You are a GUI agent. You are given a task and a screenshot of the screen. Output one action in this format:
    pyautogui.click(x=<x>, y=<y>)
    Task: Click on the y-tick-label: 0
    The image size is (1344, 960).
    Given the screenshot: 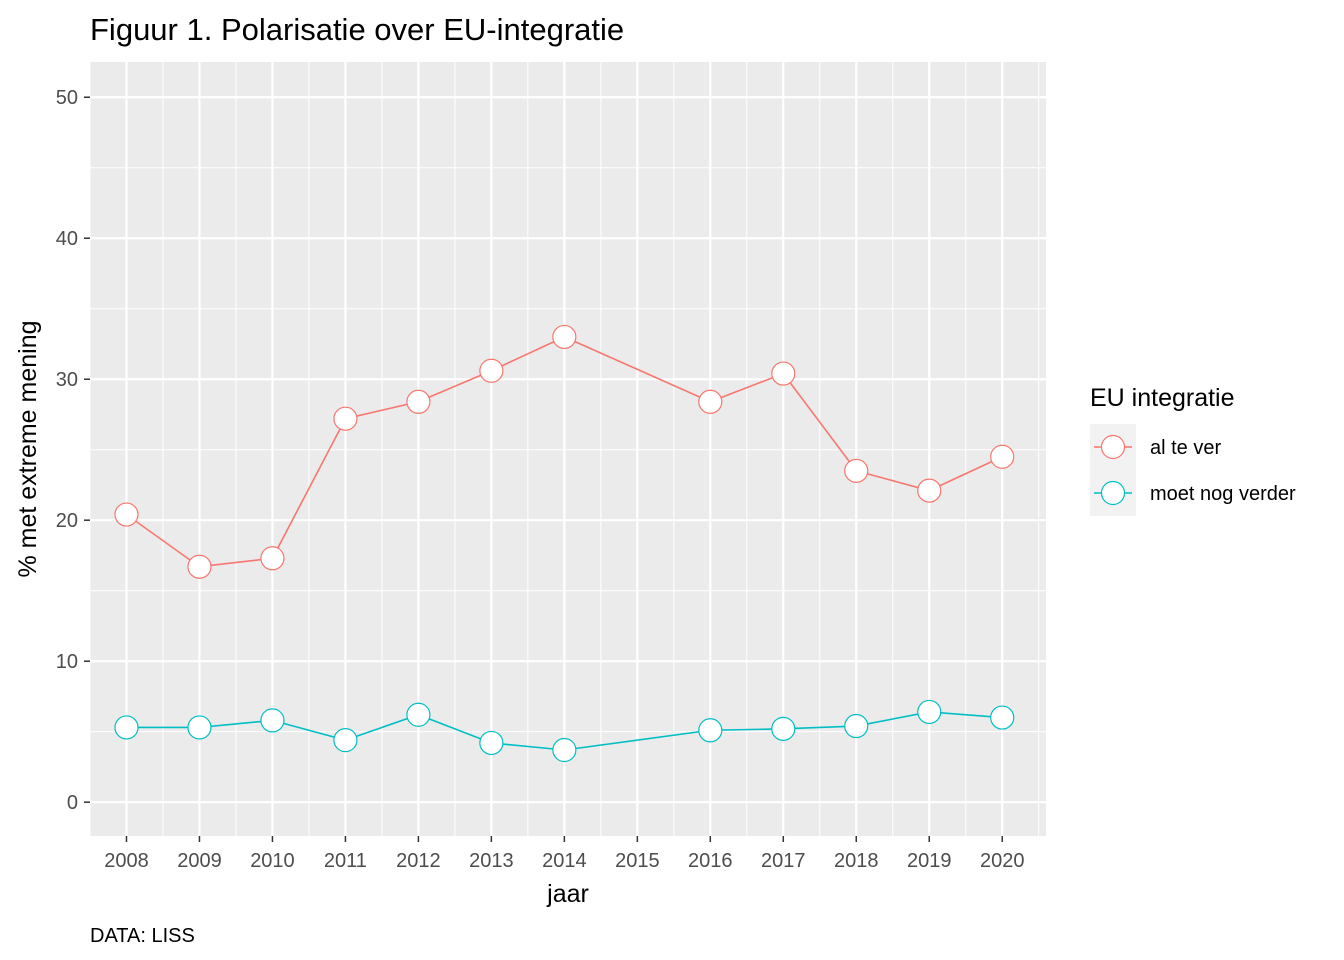 What is the action you would take?
    pyautogui.click(x=72, y=803)
    